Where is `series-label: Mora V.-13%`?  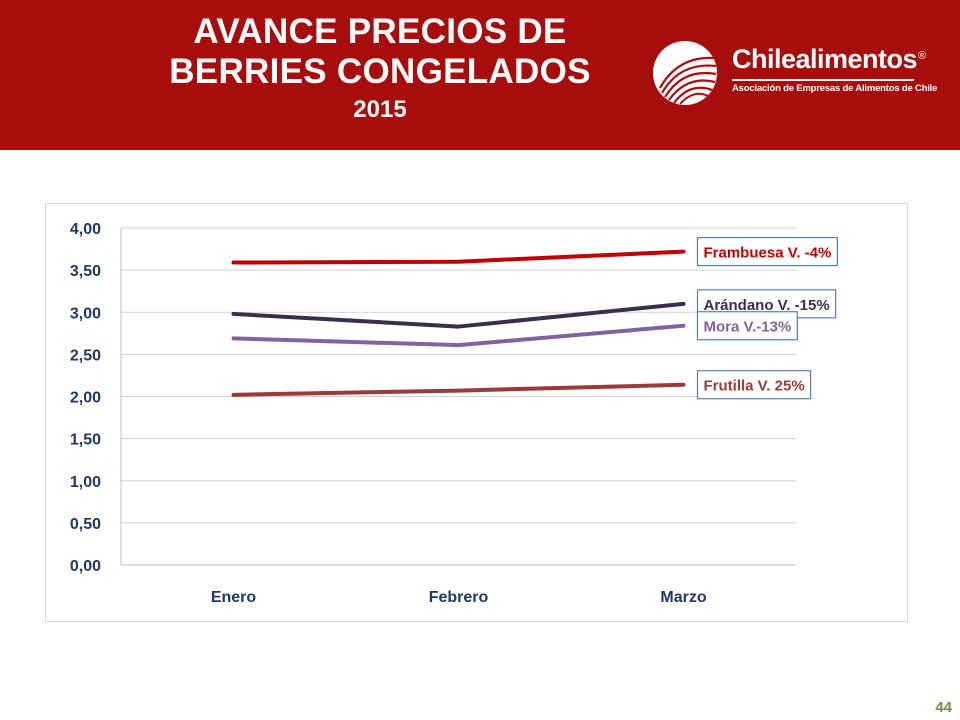
series-label: Mora V.-13% is located at coordinates (748, 327).